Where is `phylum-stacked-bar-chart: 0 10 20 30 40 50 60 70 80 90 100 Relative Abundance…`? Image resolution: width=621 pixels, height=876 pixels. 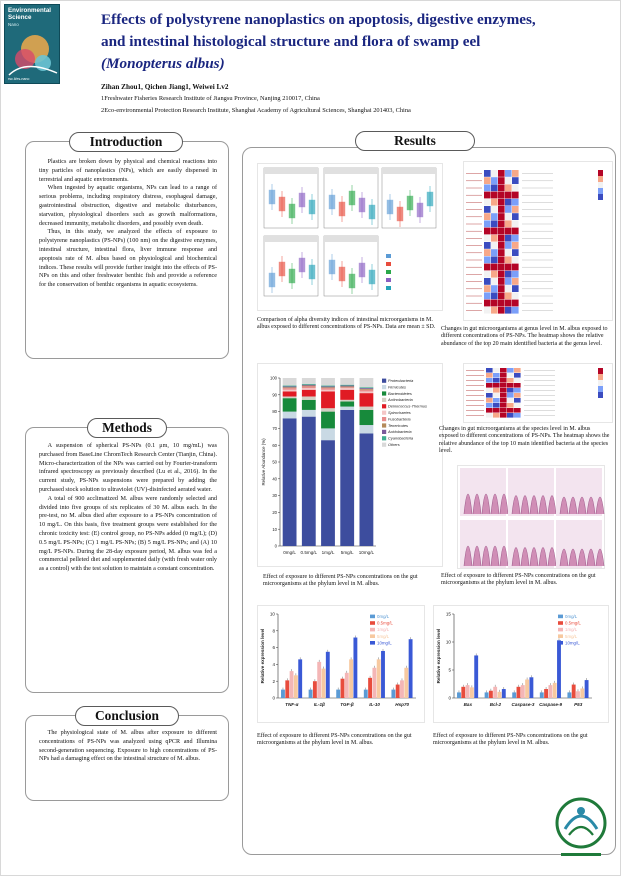 phylum-stacked-bar-chart: 0 10 20 30 40 50 60 70 80 90 100 Relative Abundance… is located at coordinates (344, 465).